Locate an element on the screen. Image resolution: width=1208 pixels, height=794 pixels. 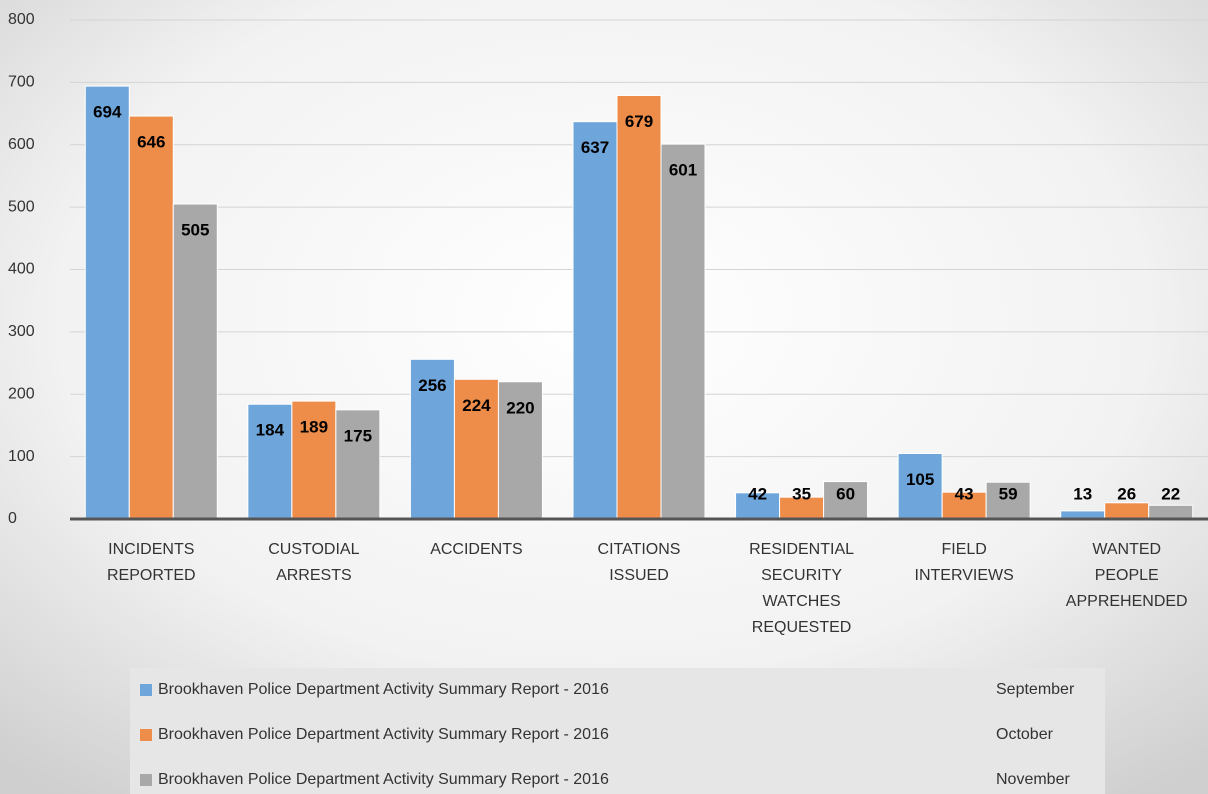
data-label: 13 is located at coordinates (1082, 493).